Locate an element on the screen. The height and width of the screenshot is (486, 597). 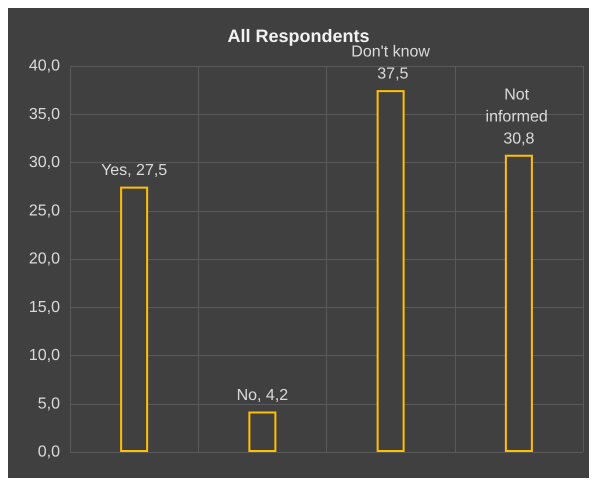
y-tick-label: 15,0 is located at coordinates (44, 307).